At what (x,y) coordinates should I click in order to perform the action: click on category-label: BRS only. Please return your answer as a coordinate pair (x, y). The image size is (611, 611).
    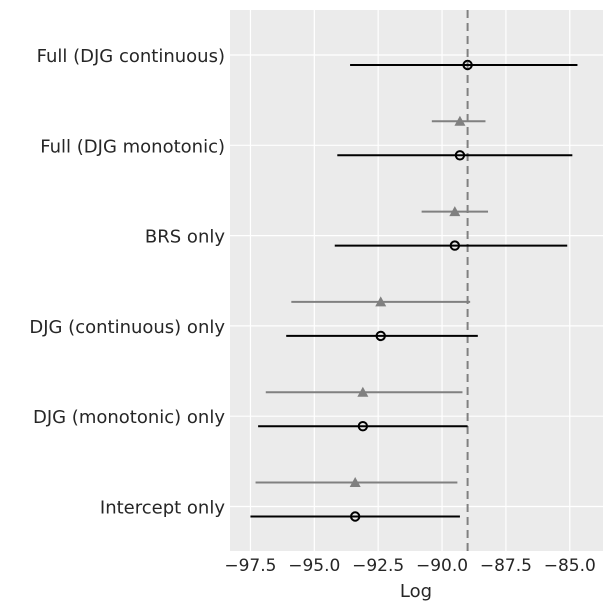
    Looking at the image, I should click on (185, 237).